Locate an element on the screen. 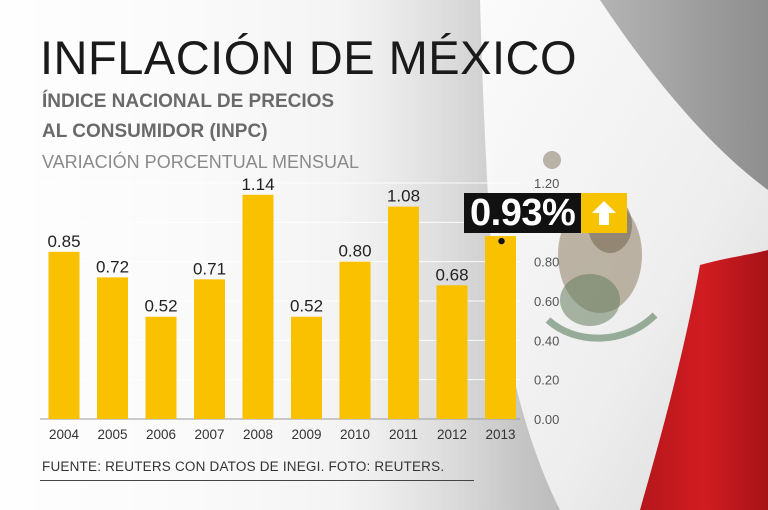 This screenshot has height=510, width=768. data-label: 0.72 is located at coordinates (112, 266).